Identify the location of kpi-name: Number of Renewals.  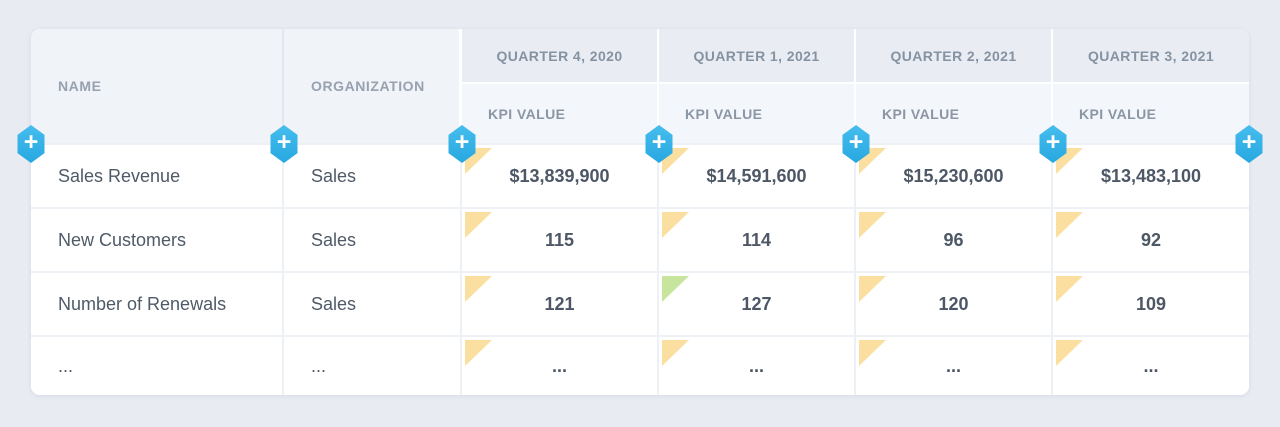
(142, 303).